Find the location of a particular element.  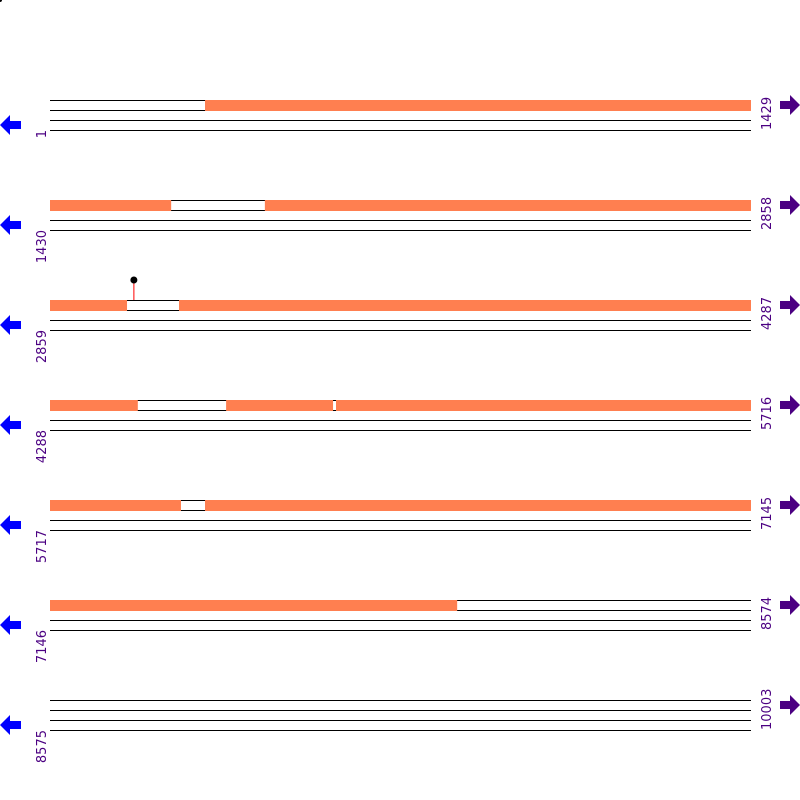

row-end-label: 10003 is located at coordinates (767, 709).